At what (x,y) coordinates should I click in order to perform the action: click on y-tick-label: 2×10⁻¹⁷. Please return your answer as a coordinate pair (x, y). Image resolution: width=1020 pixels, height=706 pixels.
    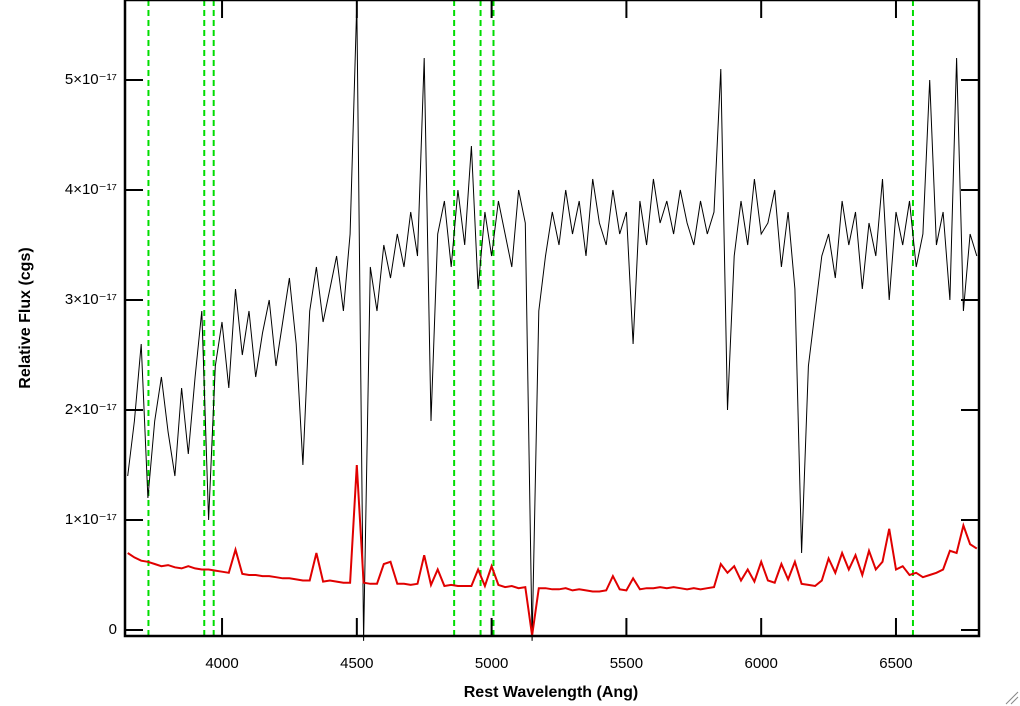
    Looking at the image, I should click on (91, 409).